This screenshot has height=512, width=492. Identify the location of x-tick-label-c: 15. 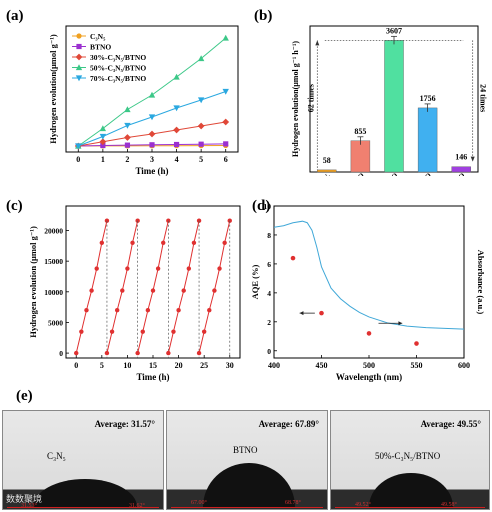
(153, 365).